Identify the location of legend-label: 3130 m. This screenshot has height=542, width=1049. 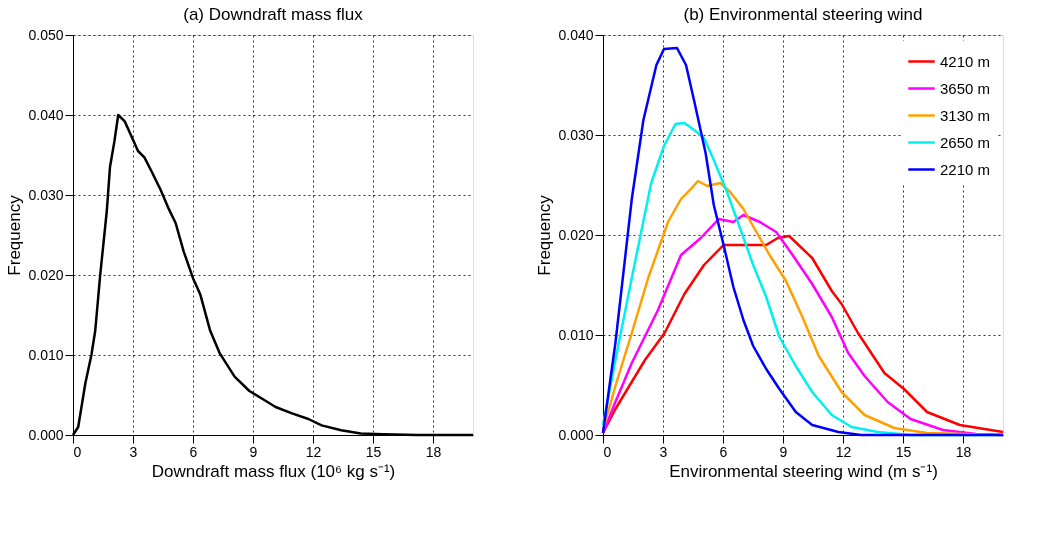
(965, 115).